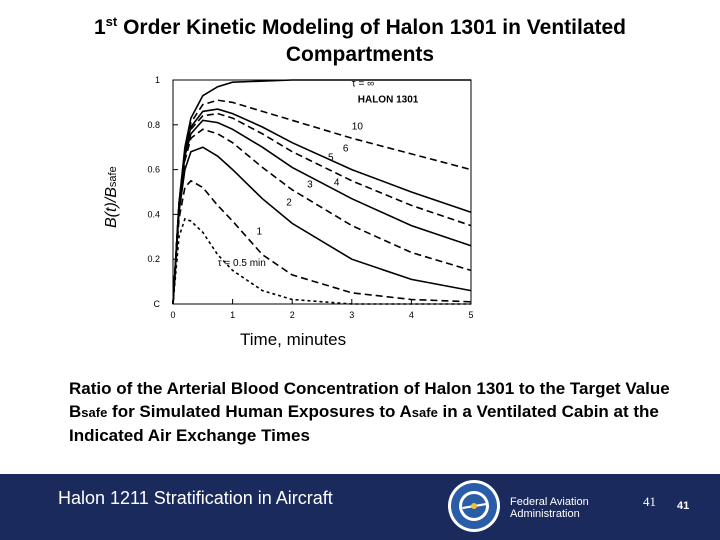 This screenshot has height=540, width=720. Describe the element at coordinates (331, 158) in the screenshot. I see `series-label: 5` at that location.